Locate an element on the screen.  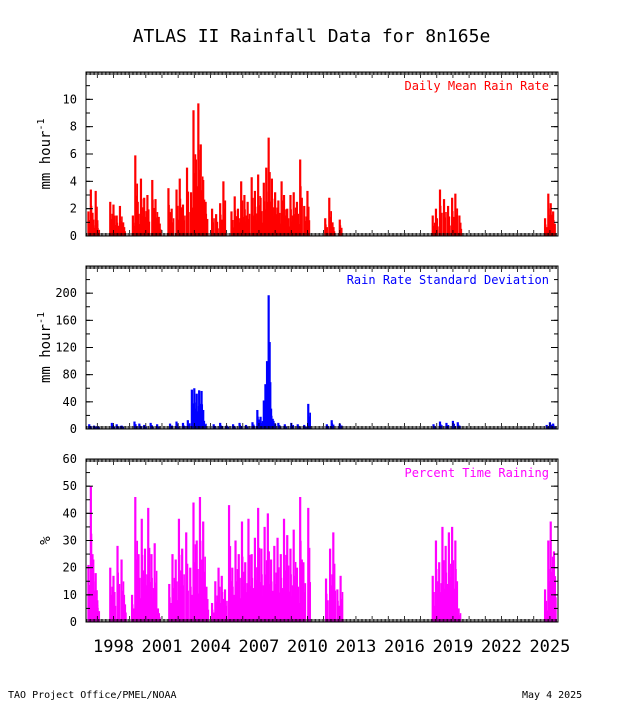
xtick-label-4: 2010 is located at coordinates (307, 647).